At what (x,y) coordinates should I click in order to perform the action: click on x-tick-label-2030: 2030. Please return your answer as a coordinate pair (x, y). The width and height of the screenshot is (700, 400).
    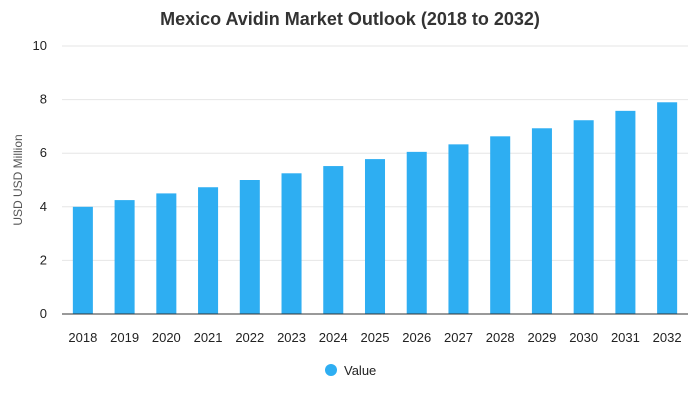
    Looking at the image, I should click on (583, 337).